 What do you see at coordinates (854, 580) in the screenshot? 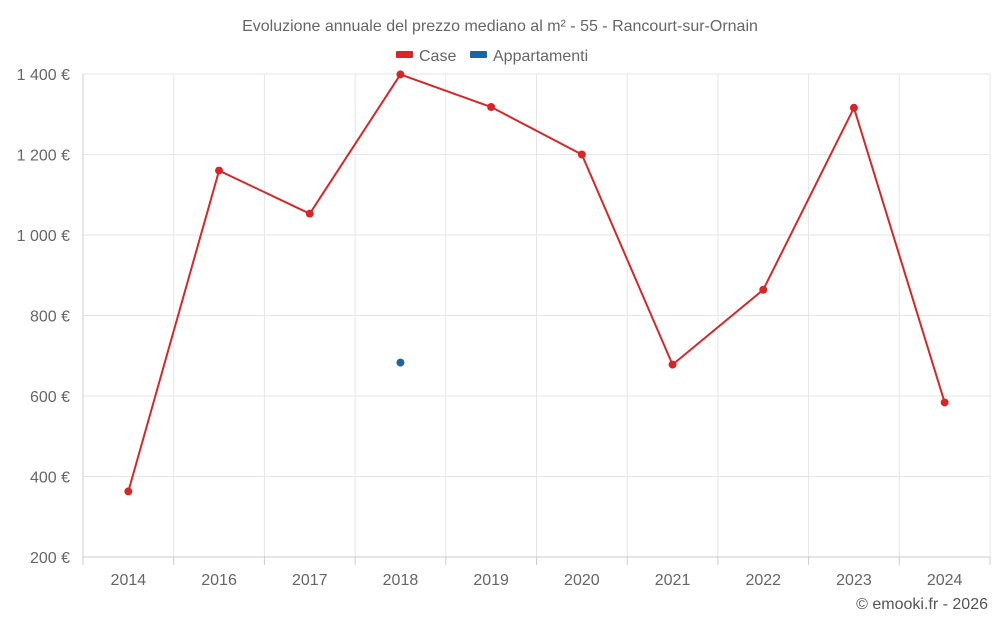
I see `x-tick-label: 2023` at bounding box center [854, 580].